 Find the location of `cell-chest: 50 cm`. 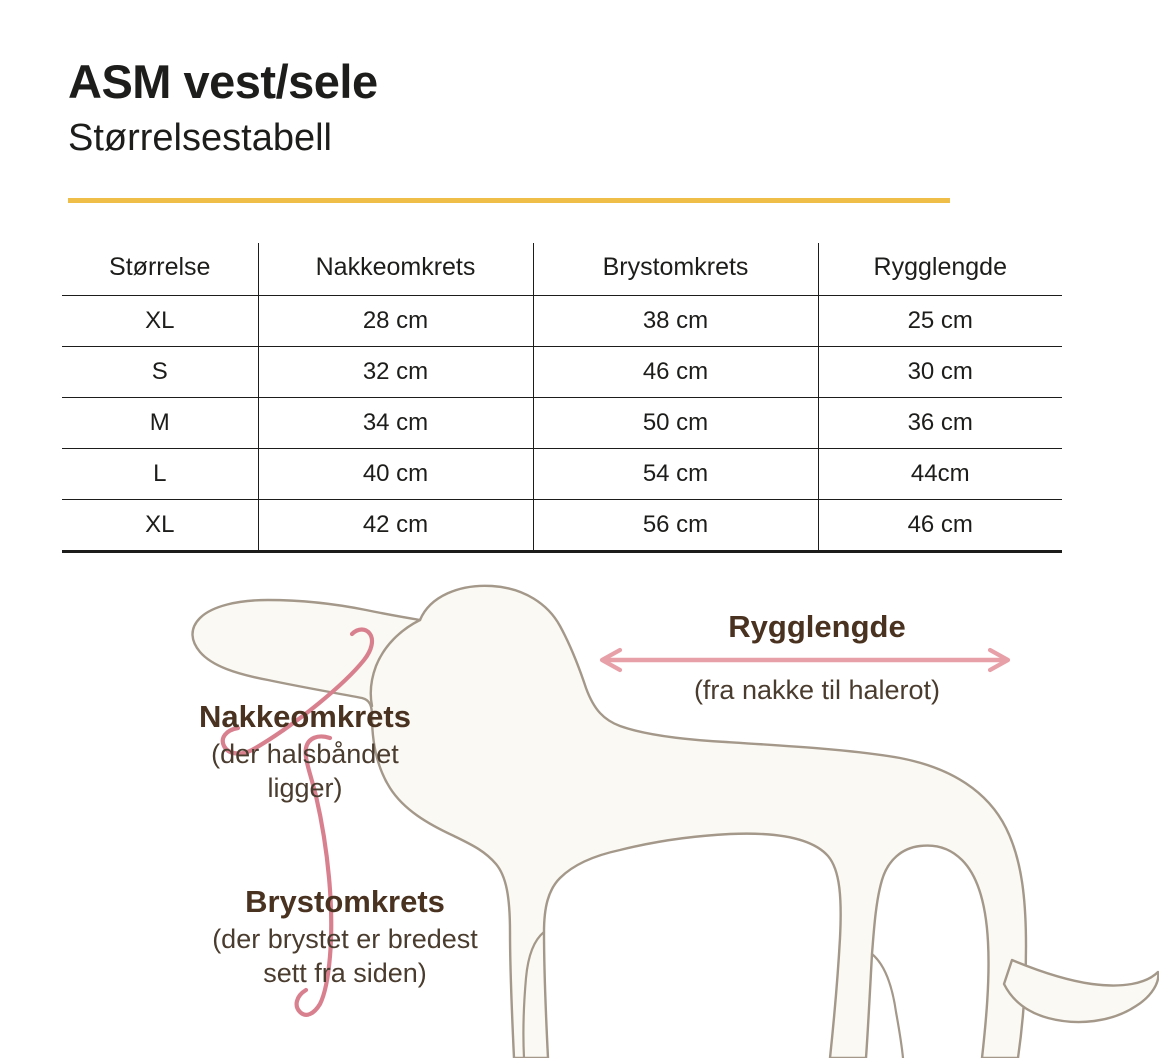

cell-chest: 50 cm is located at coordinates (676, 423).